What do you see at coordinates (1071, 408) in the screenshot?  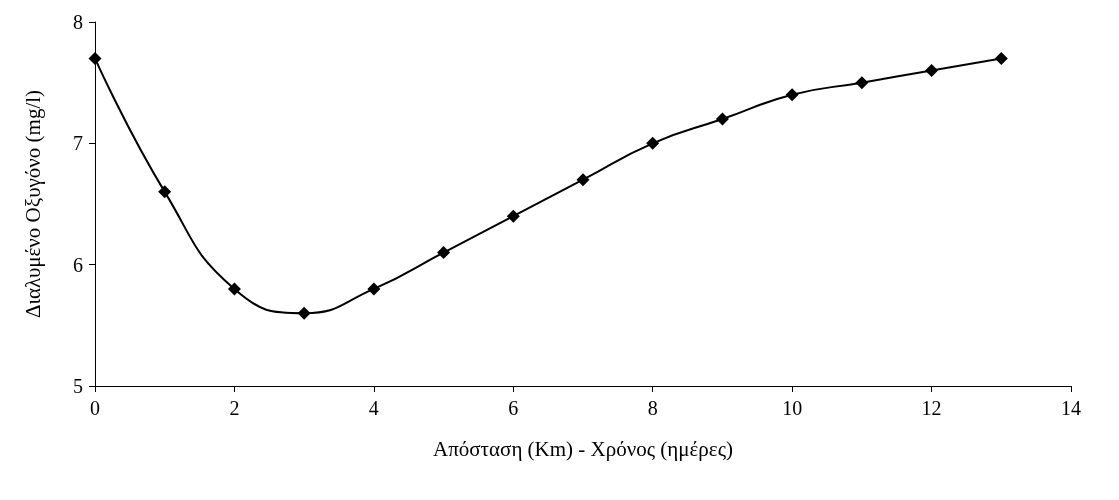 I see `x-tick-label: 14` at bounding box center [1071, 408].